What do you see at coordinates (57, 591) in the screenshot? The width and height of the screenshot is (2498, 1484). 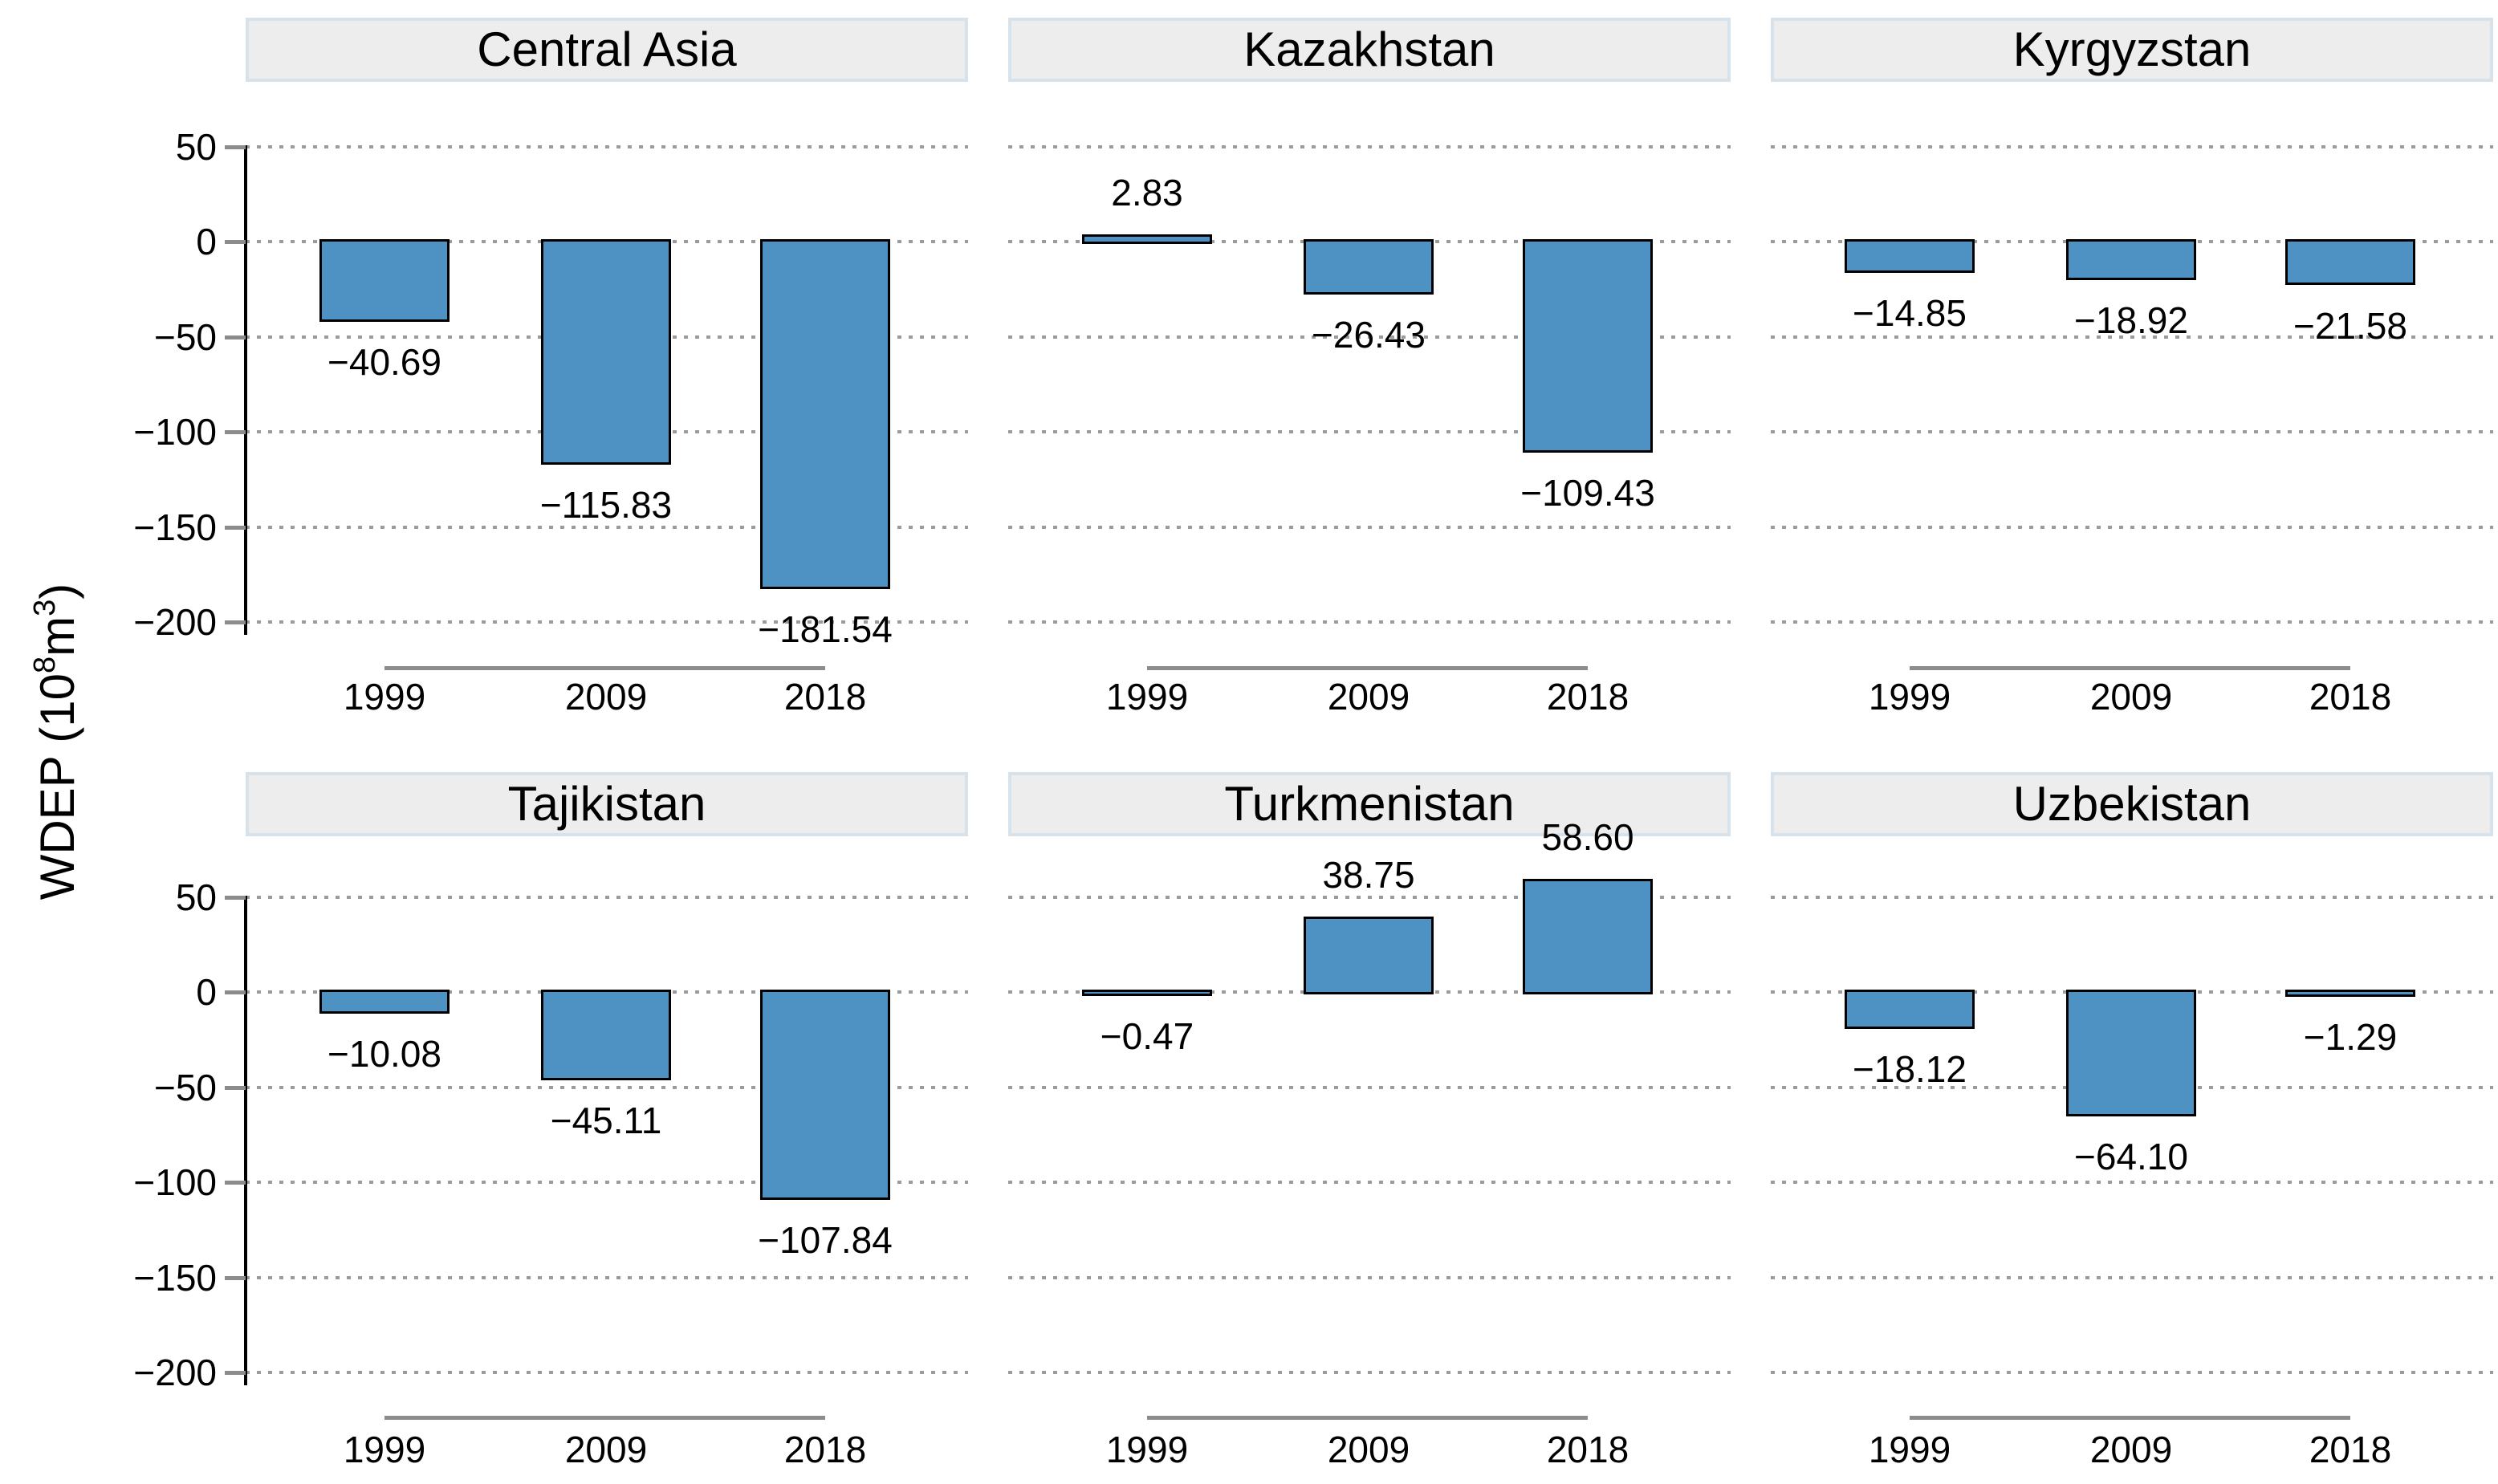 I see `y-axis-title-text: )` at bounding box center [57, 591].